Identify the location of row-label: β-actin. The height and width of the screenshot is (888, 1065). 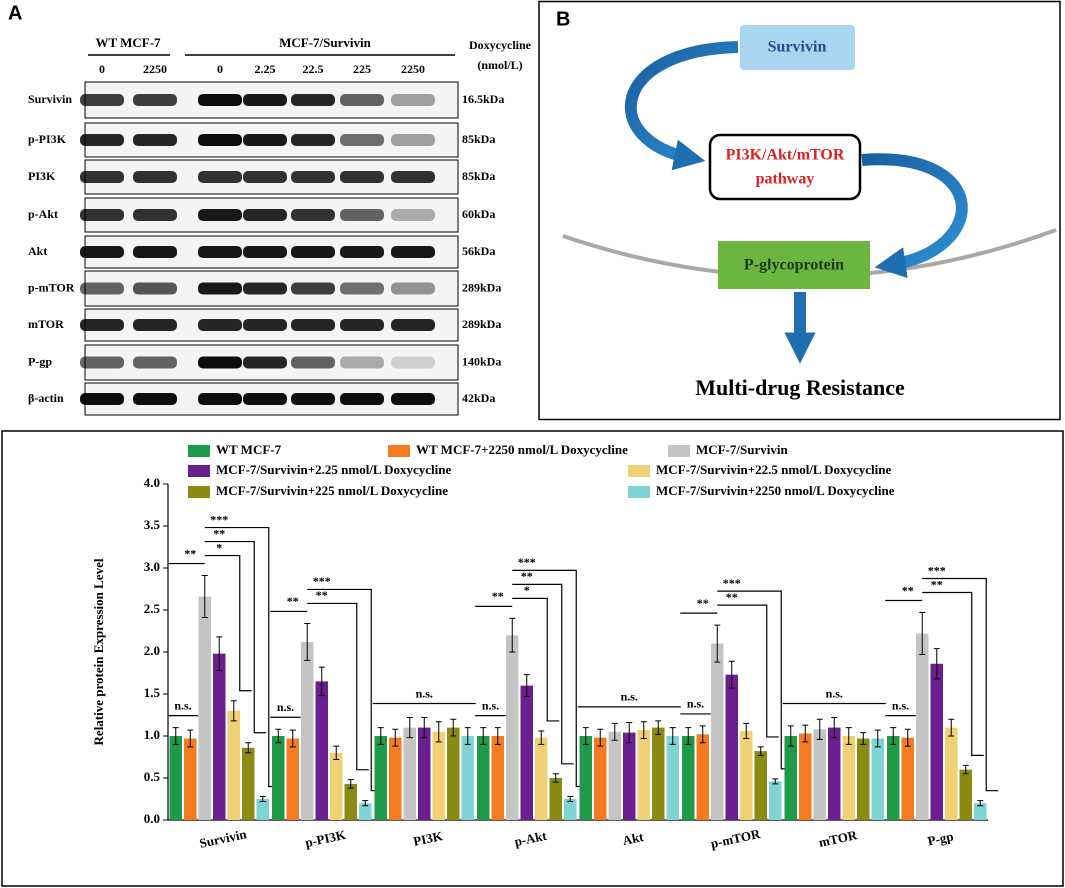
(46, 398).